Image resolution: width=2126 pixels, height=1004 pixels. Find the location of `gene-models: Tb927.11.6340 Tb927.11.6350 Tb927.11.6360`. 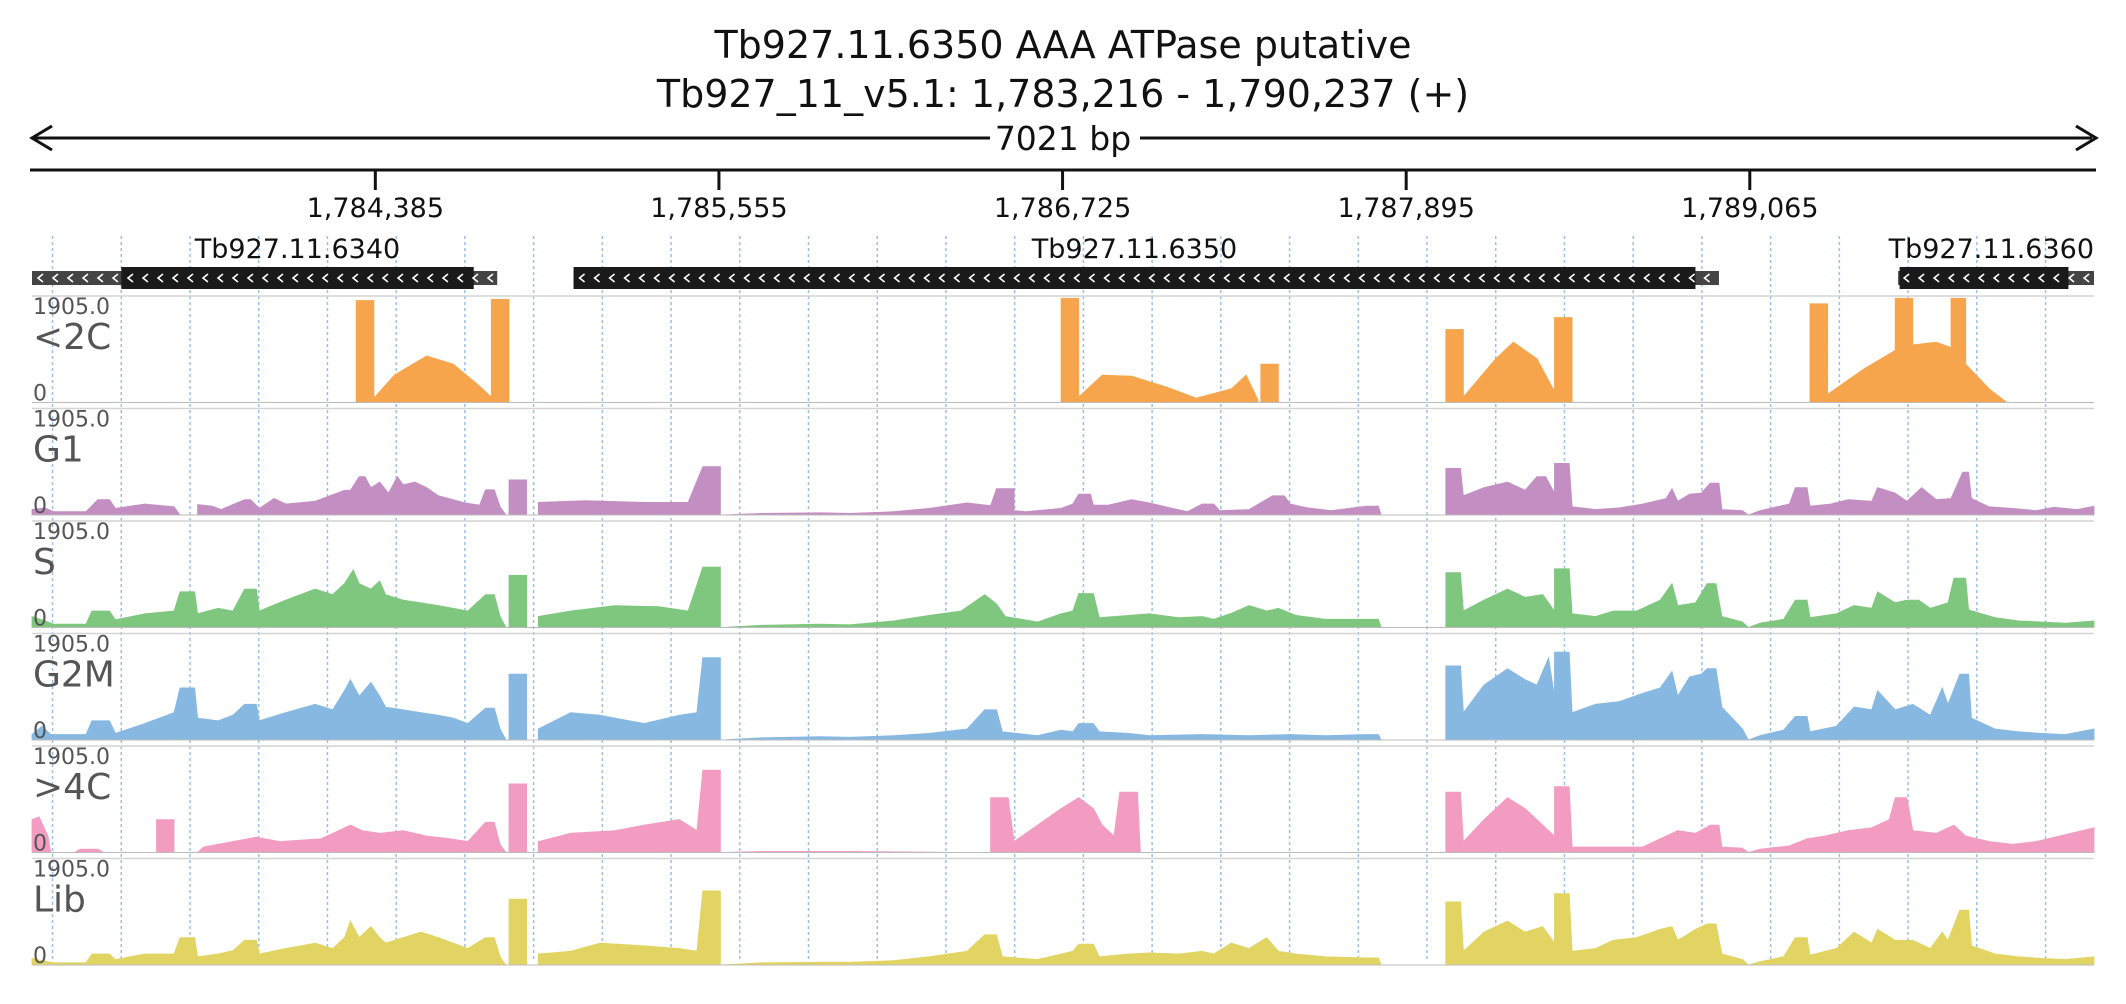

gene-models: Tb927.11.6340 Tb927.11.6350 Tb927.11.6360 is located at coordinates (1063, 261).